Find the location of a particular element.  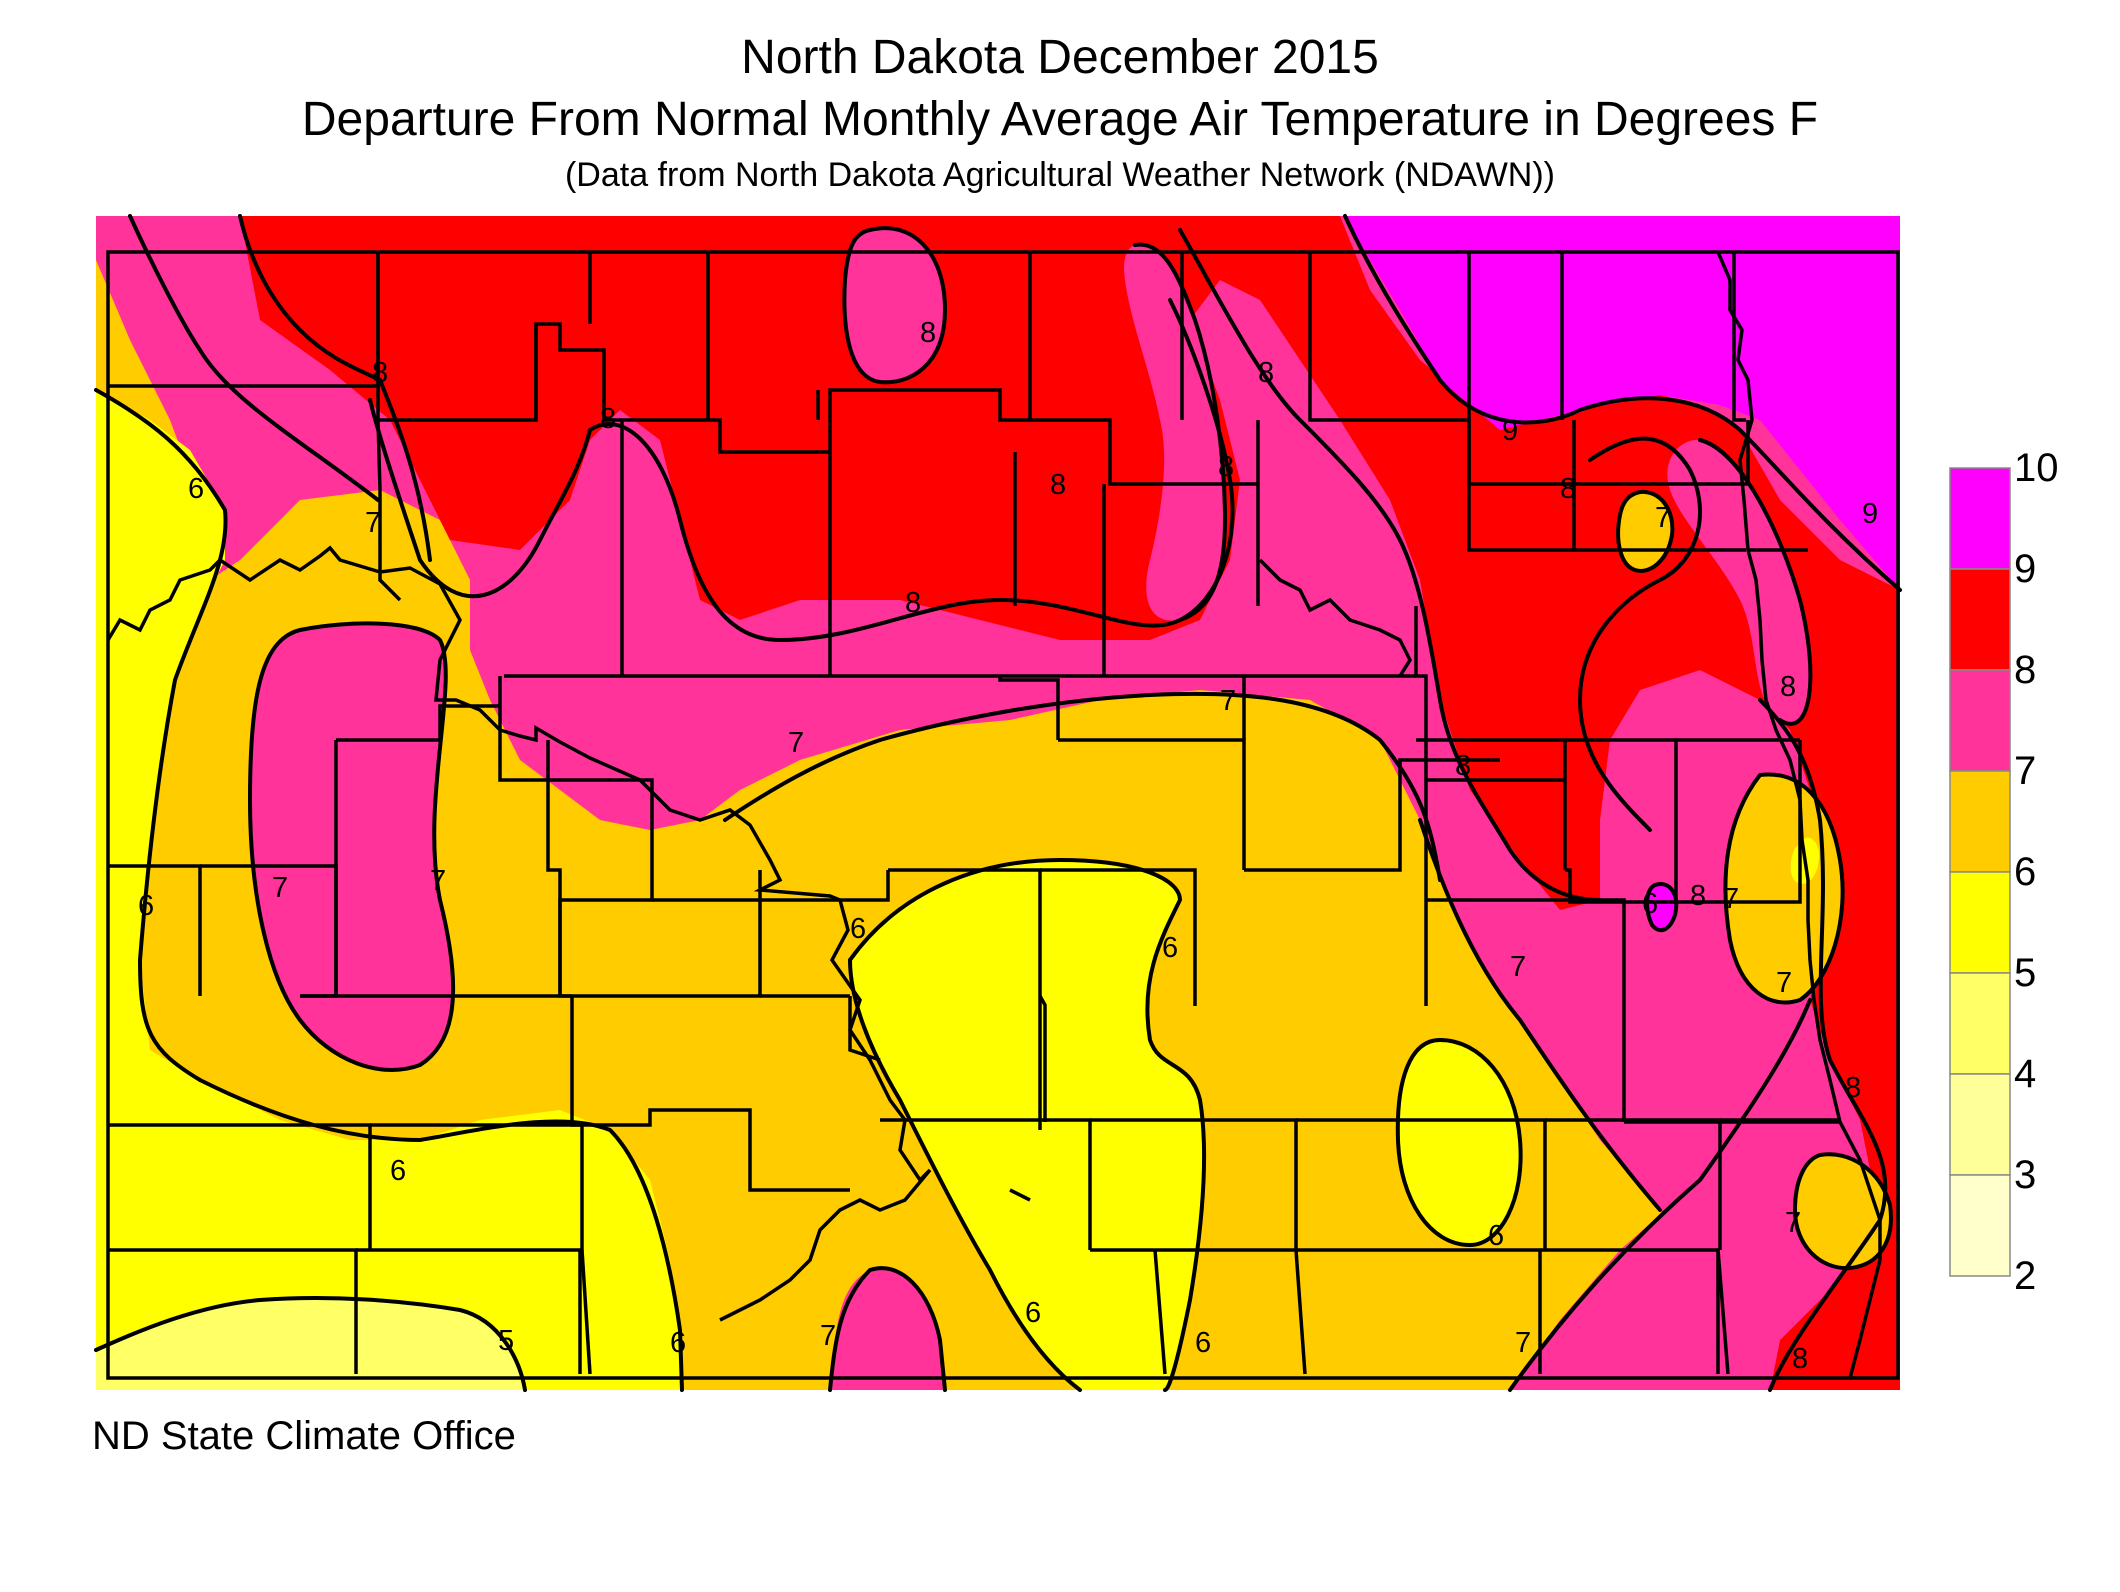

contour-9-center-east-spot is located at coordinates (1662, 907).